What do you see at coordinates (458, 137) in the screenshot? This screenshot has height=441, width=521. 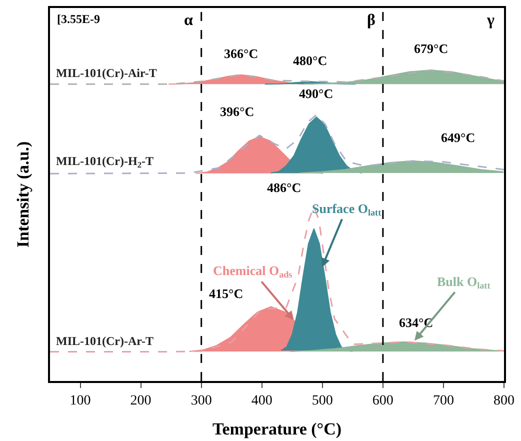 I see `annotation: 649°C` at bounding box center [458, 137].